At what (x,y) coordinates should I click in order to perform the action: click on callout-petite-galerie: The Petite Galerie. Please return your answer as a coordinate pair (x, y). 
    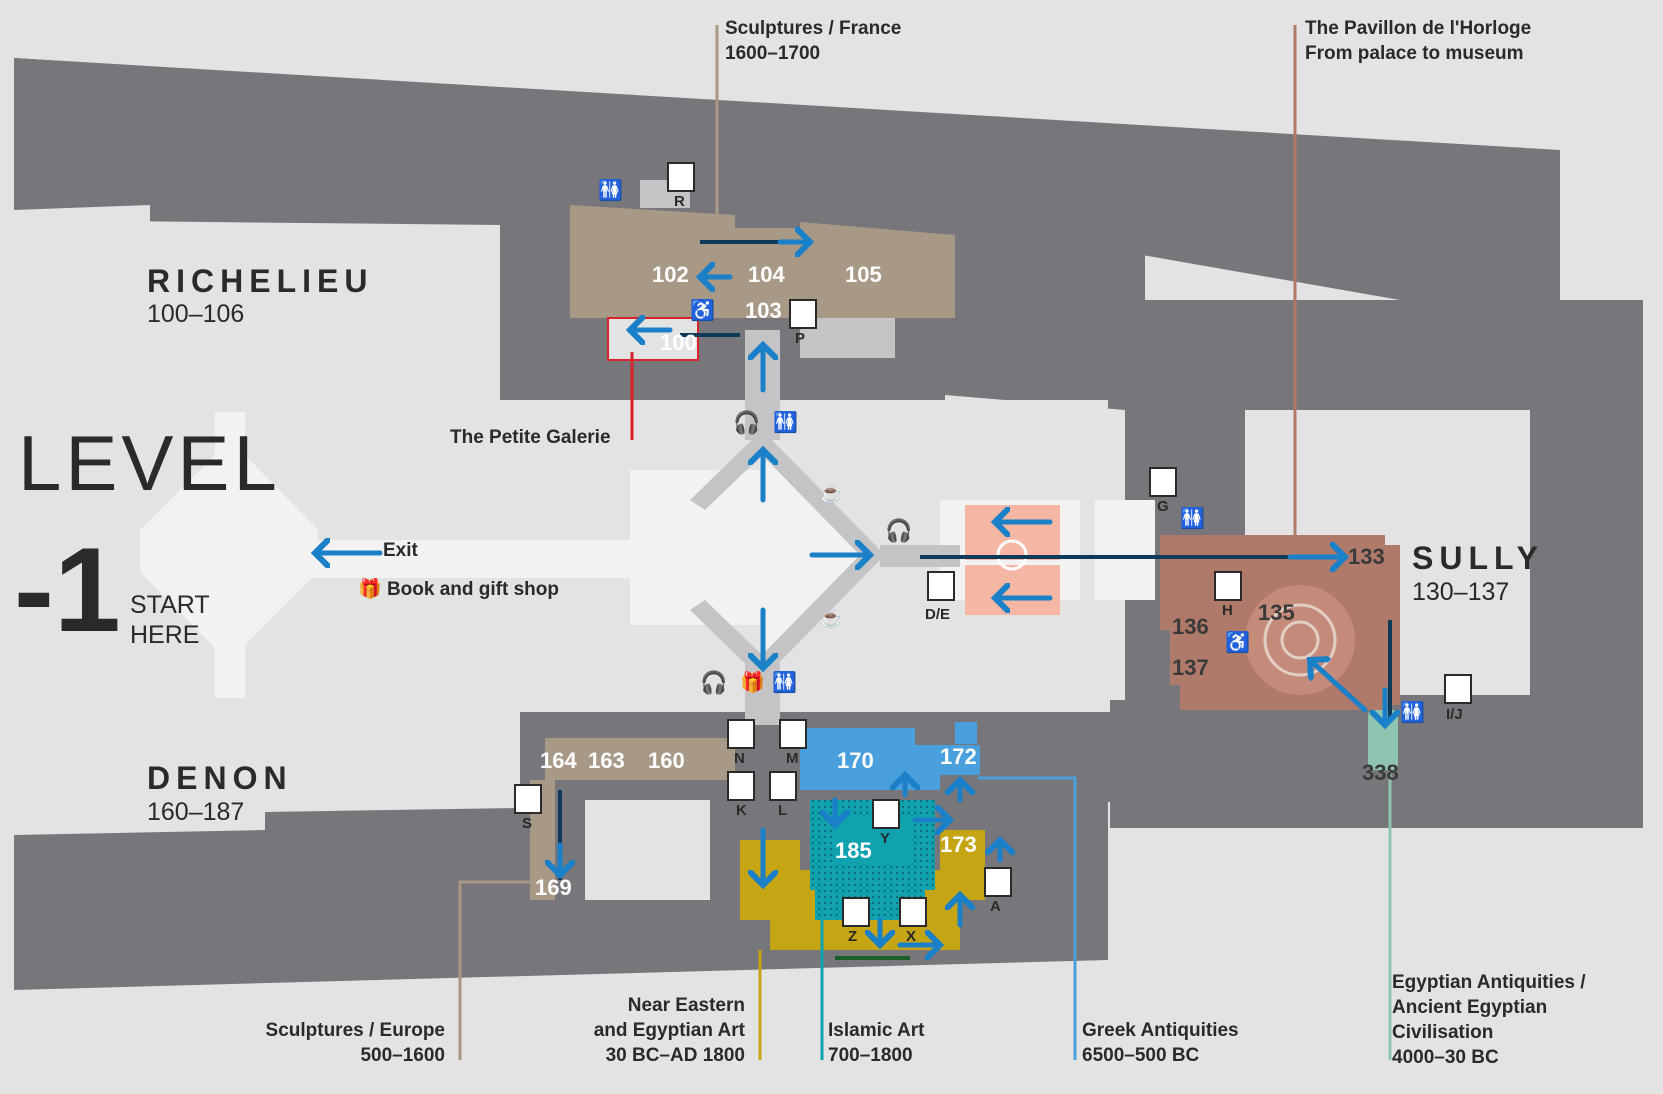
    Looking at the image, I should click on (530, 437).